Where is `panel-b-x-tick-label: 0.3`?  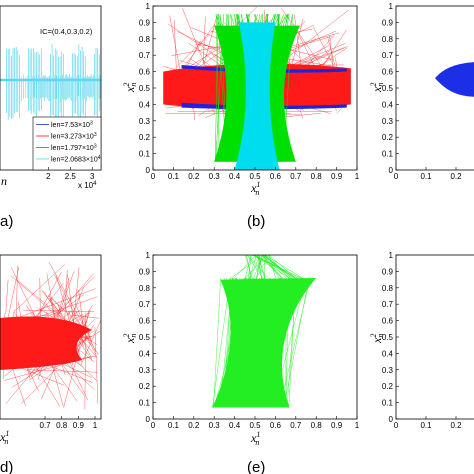 panel-b-x-tick-label: 0.3 is located at coordinates (215, 176).